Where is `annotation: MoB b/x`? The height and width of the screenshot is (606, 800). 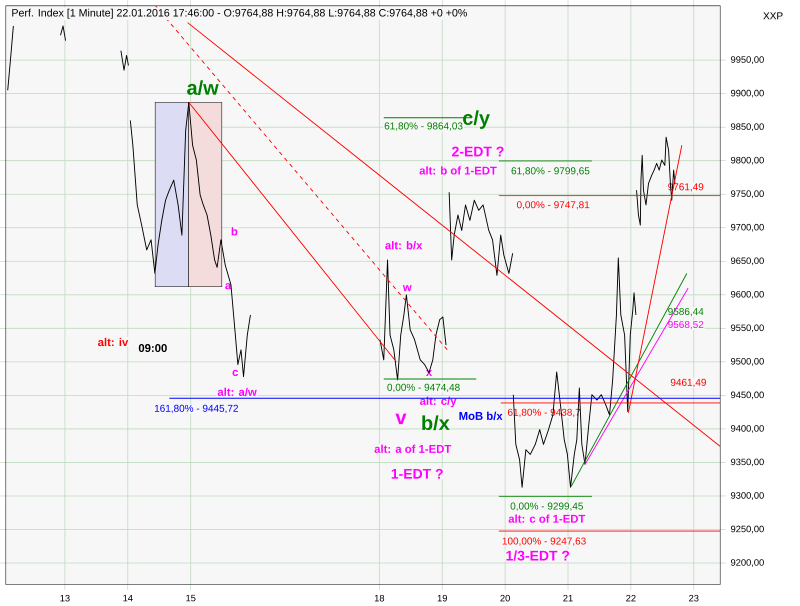
annotation: MoB b/x is located at coordinates (481, 416).